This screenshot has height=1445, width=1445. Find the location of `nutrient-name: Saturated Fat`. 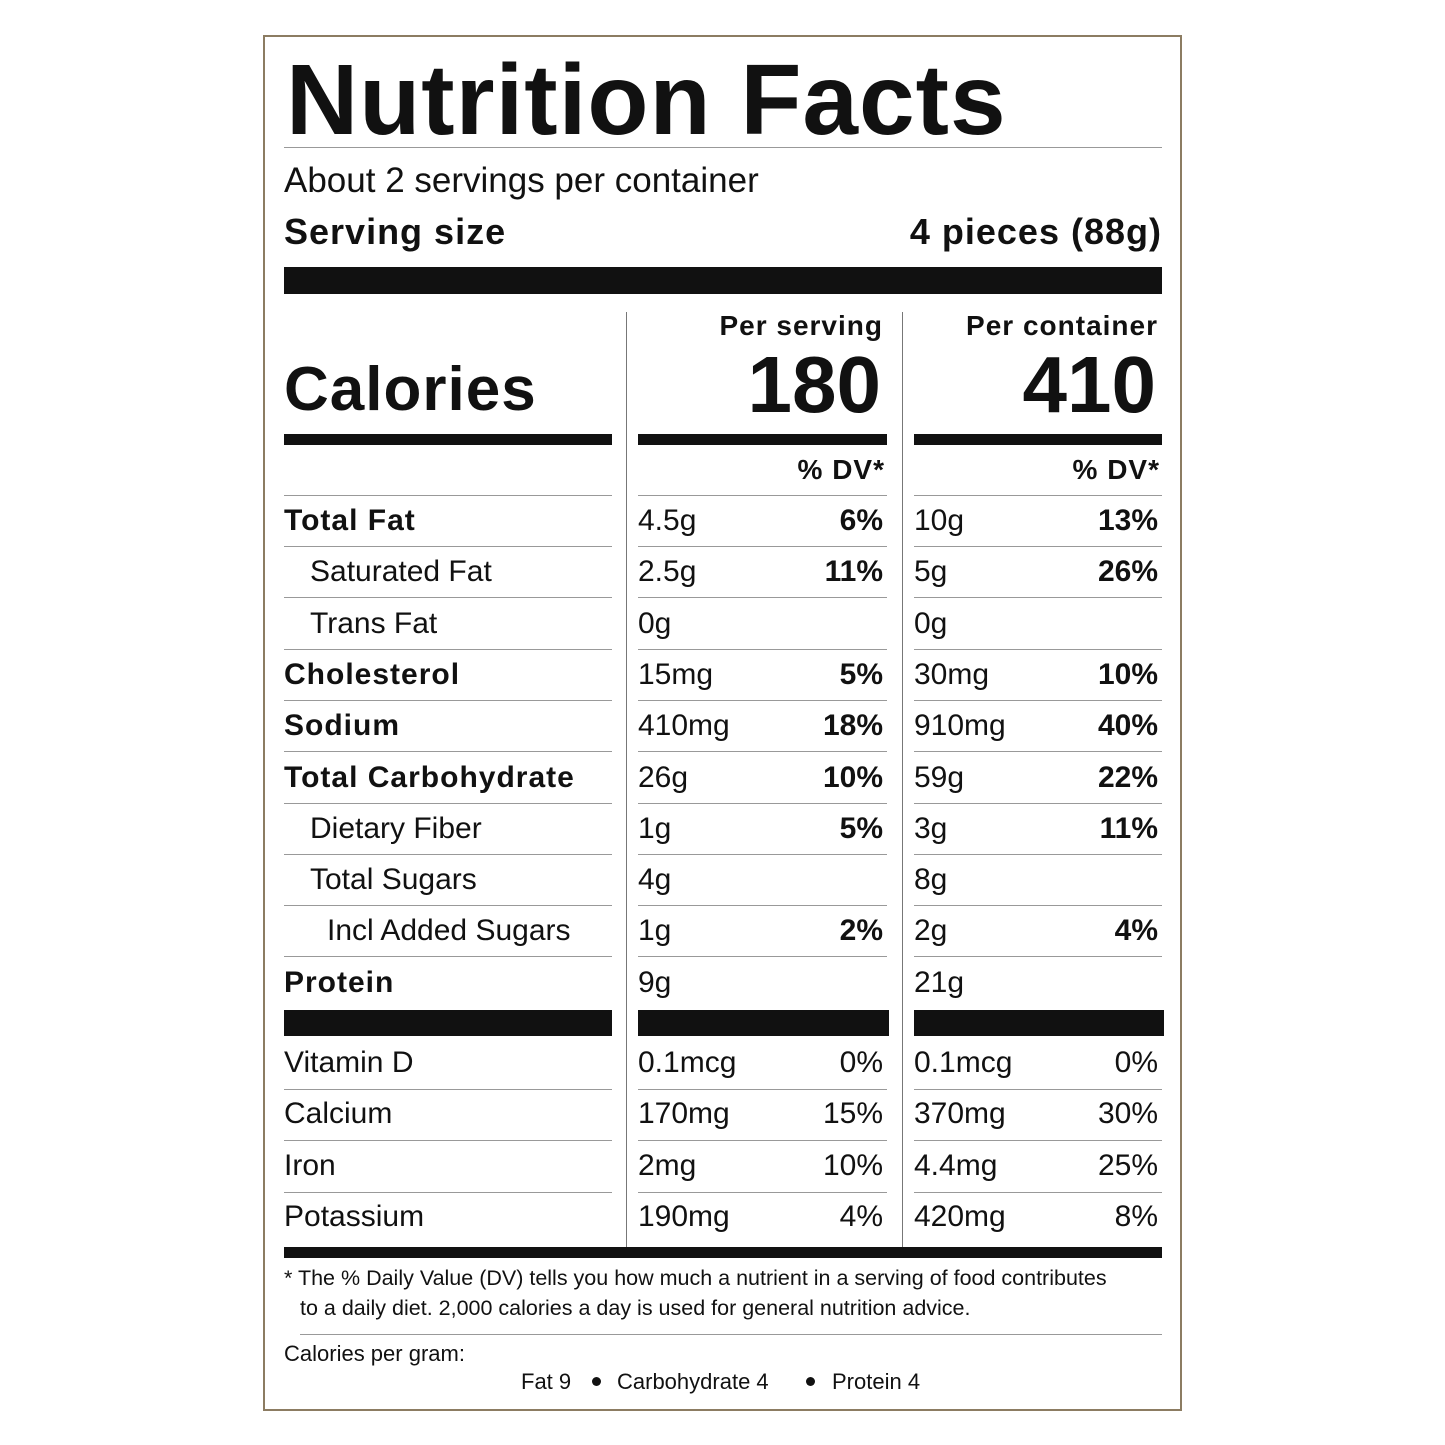

nutrient-name: Saturated Fat is located at coordinates (401, 572).